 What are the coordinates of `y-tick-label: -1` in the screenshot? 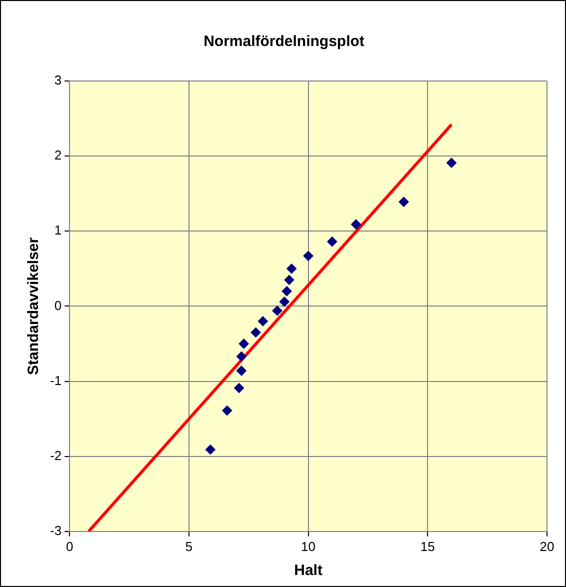 It's located at (56, 380).